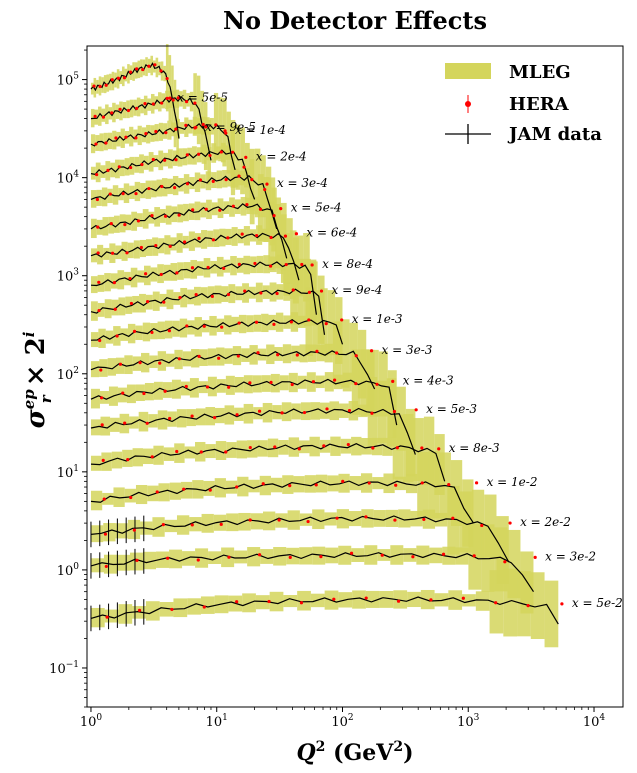 The image size is (637, 773). What do you see at coordinates (570, 556) in the screenshot?
I see `curve-label: x = 3e-2` at bounding box center [570, 556].